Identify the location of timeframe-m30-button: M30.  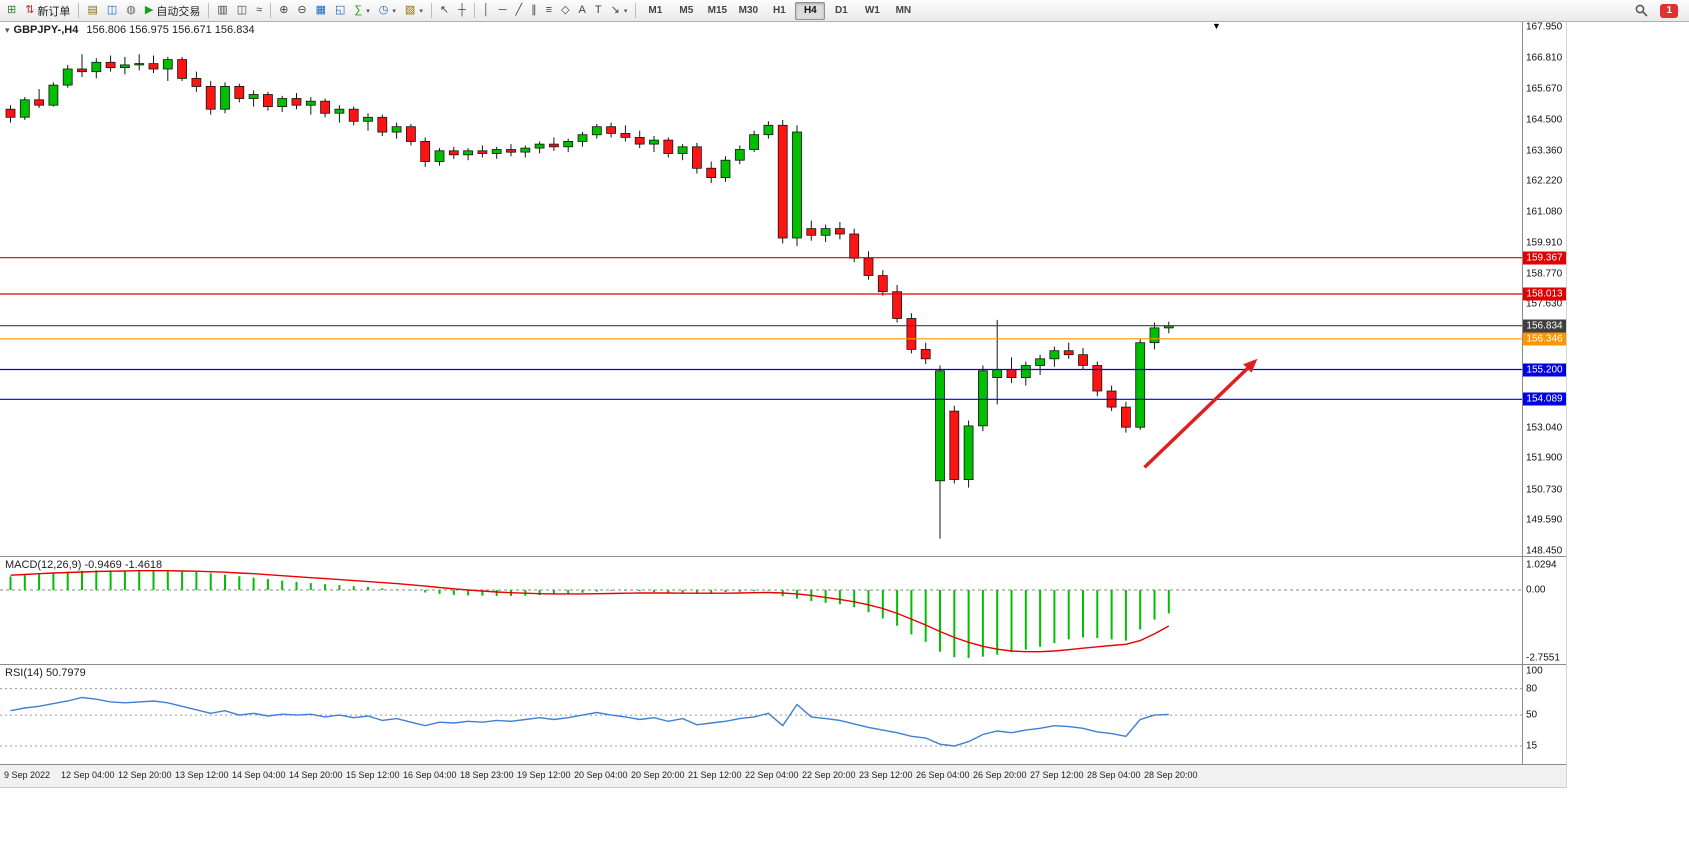
(748, 10).